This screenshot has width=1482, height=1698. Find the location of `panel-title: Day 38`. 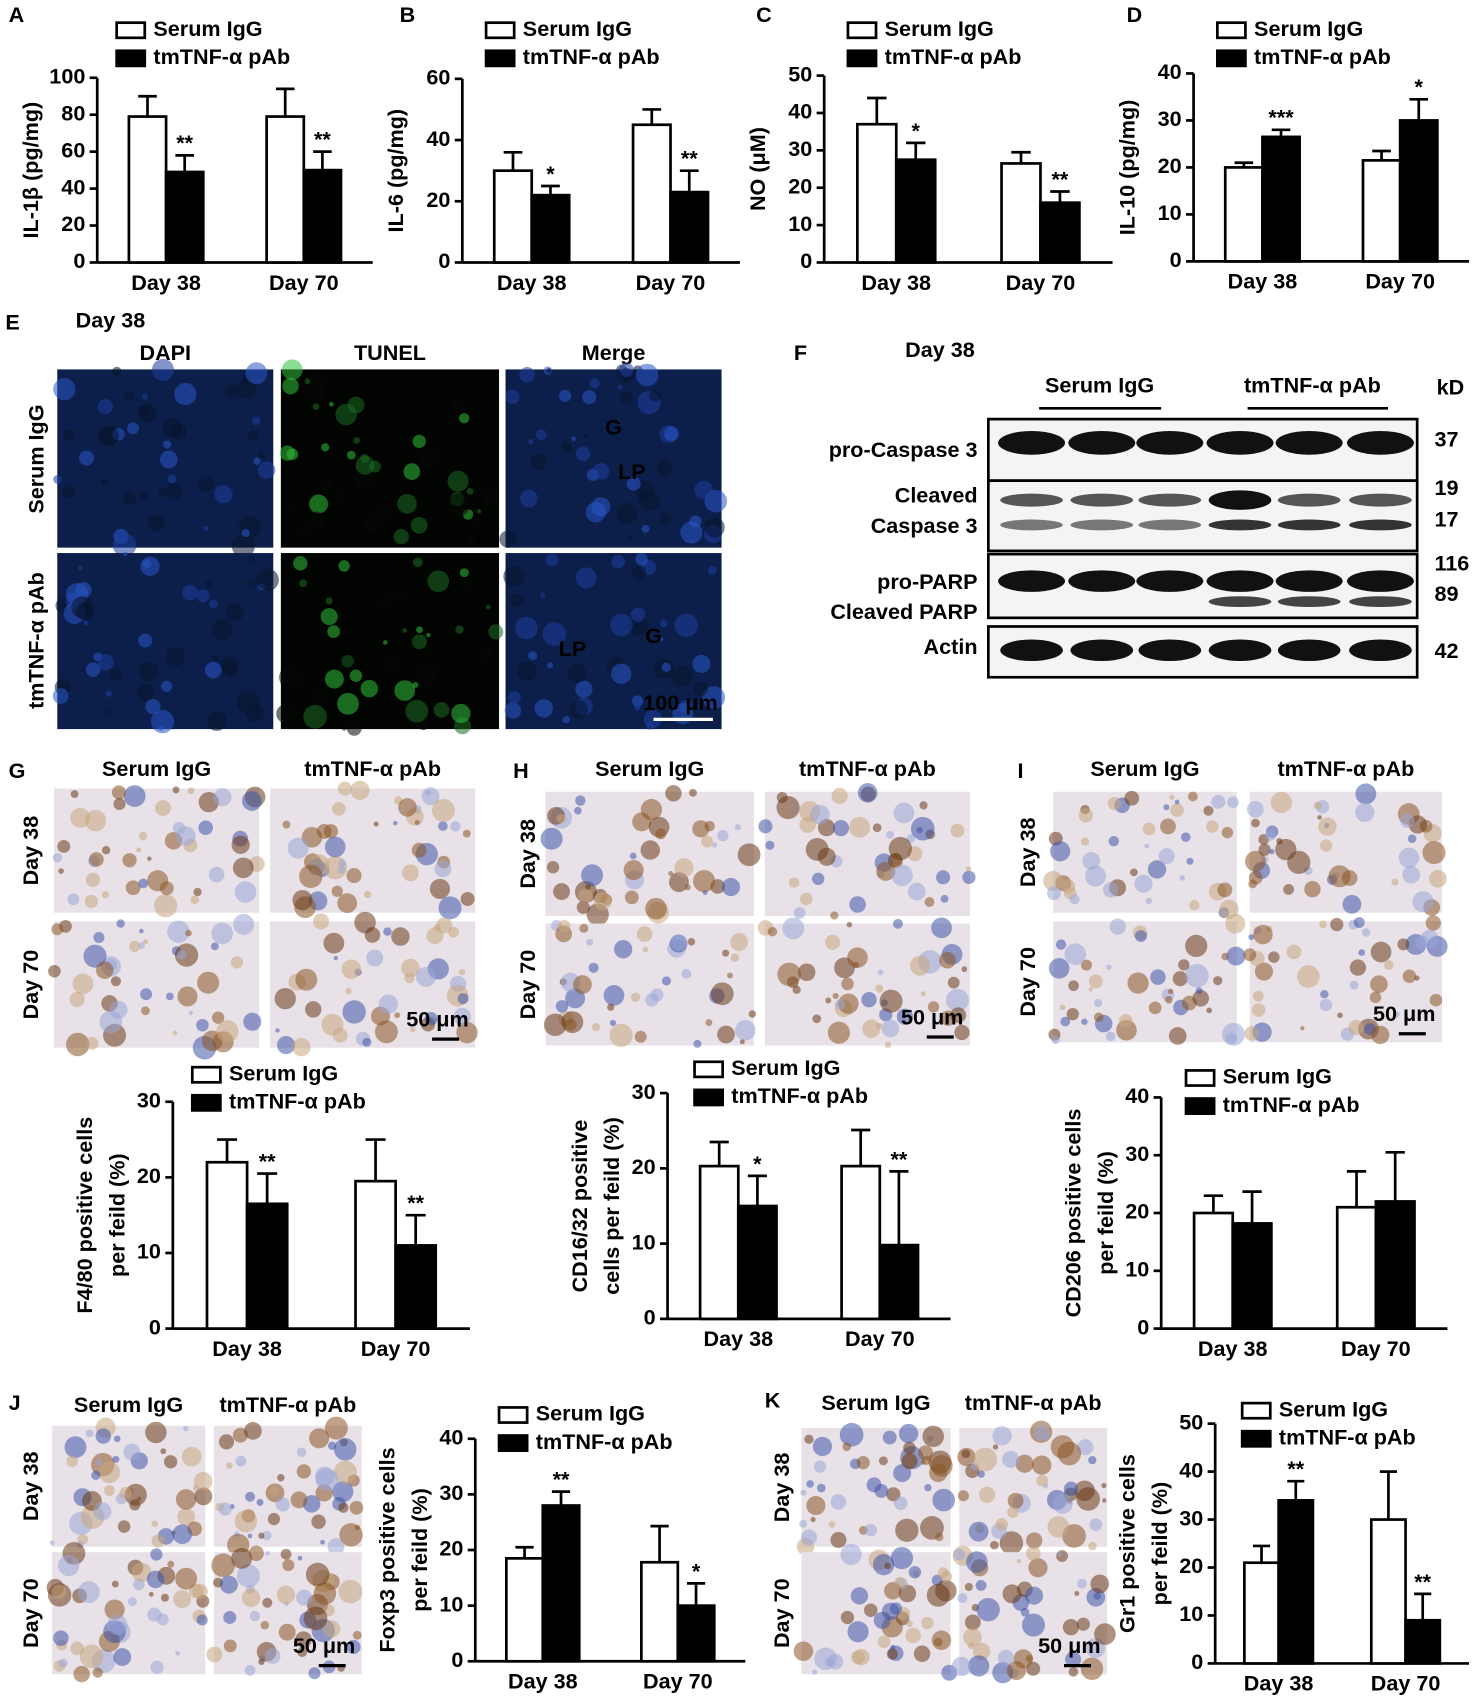

panel-title: Day 38 is located at coordinates (940, 349).